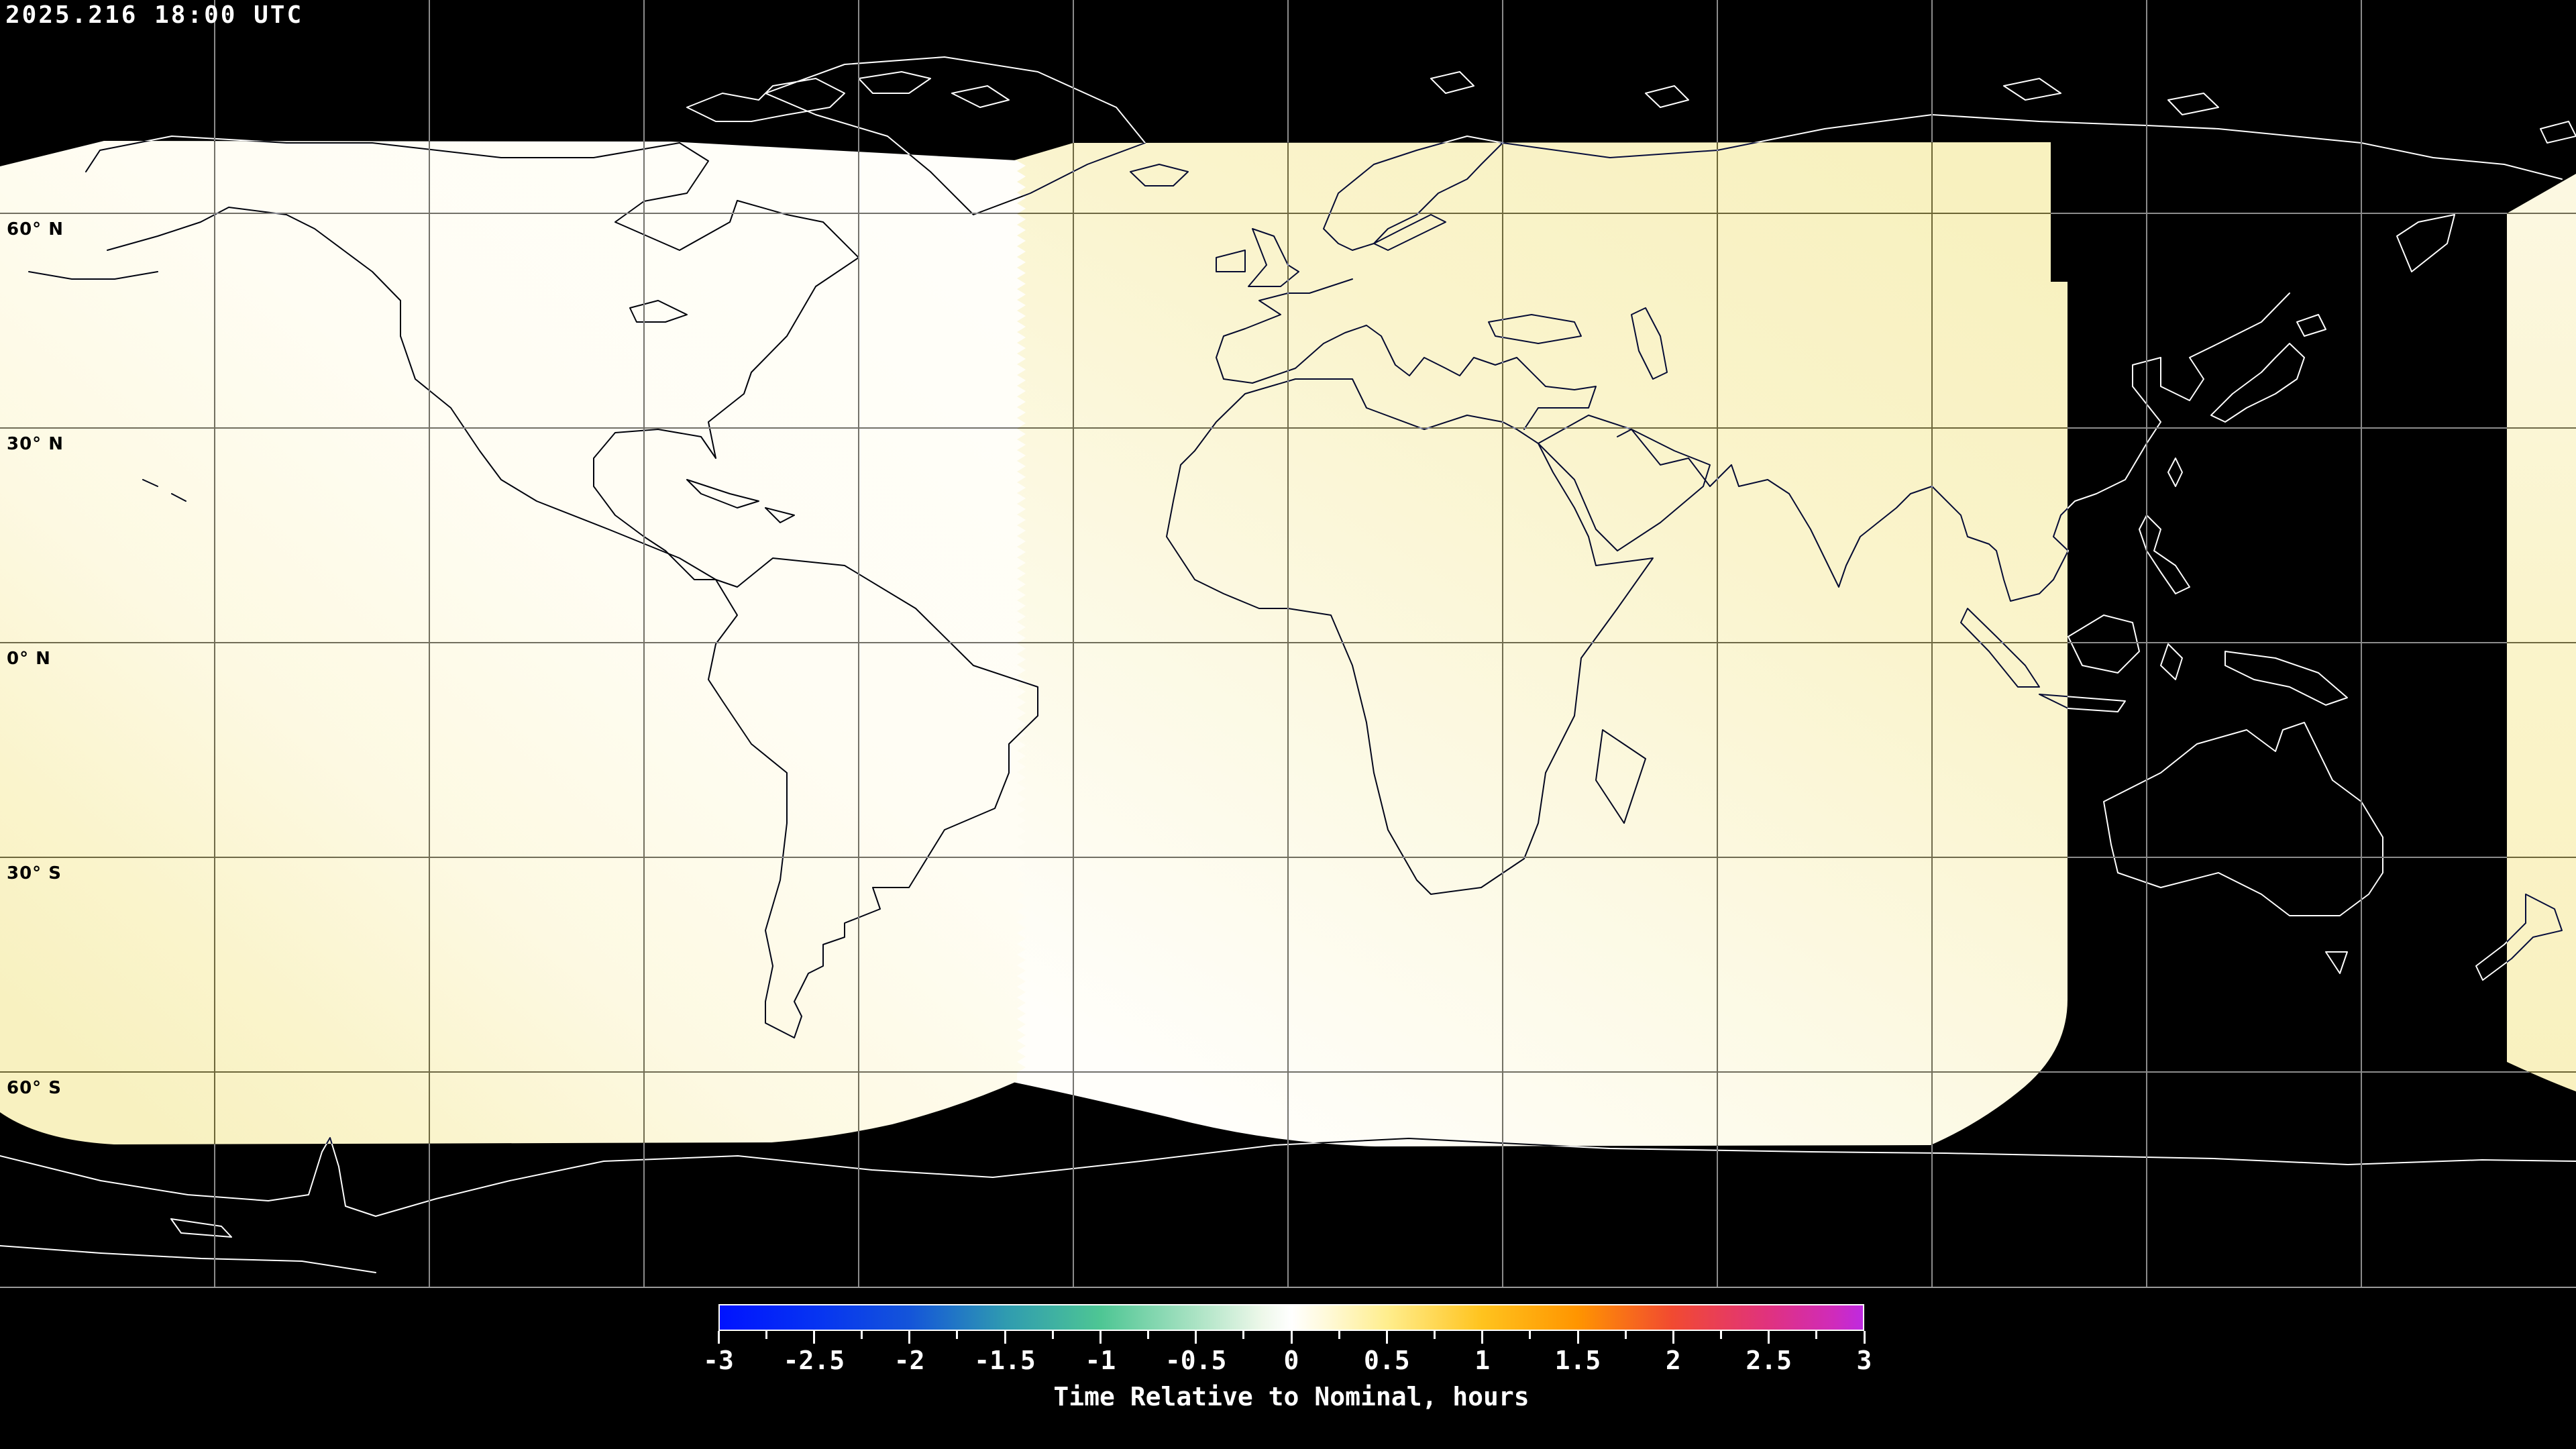 This screenshot has width=2576, height=1449. I want to click on colorbar-tick-label: -0.5, so click(1196, 1360).